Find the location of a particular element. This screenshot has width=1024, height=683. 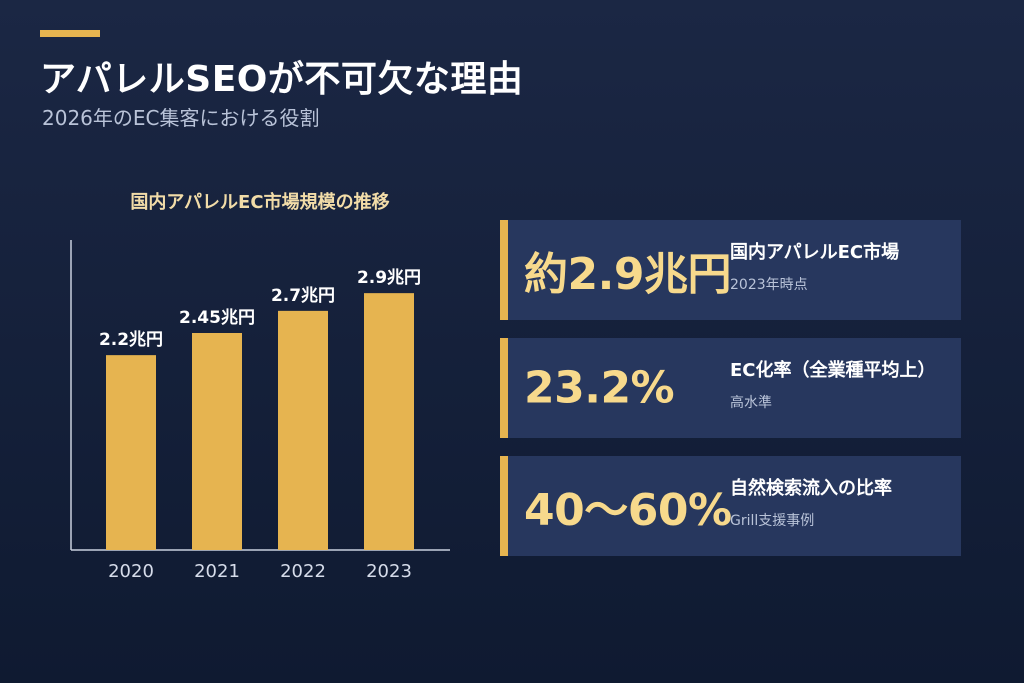

page-title: アパレルSEOが不可欠な理由 is located at coordinates (282, 79).